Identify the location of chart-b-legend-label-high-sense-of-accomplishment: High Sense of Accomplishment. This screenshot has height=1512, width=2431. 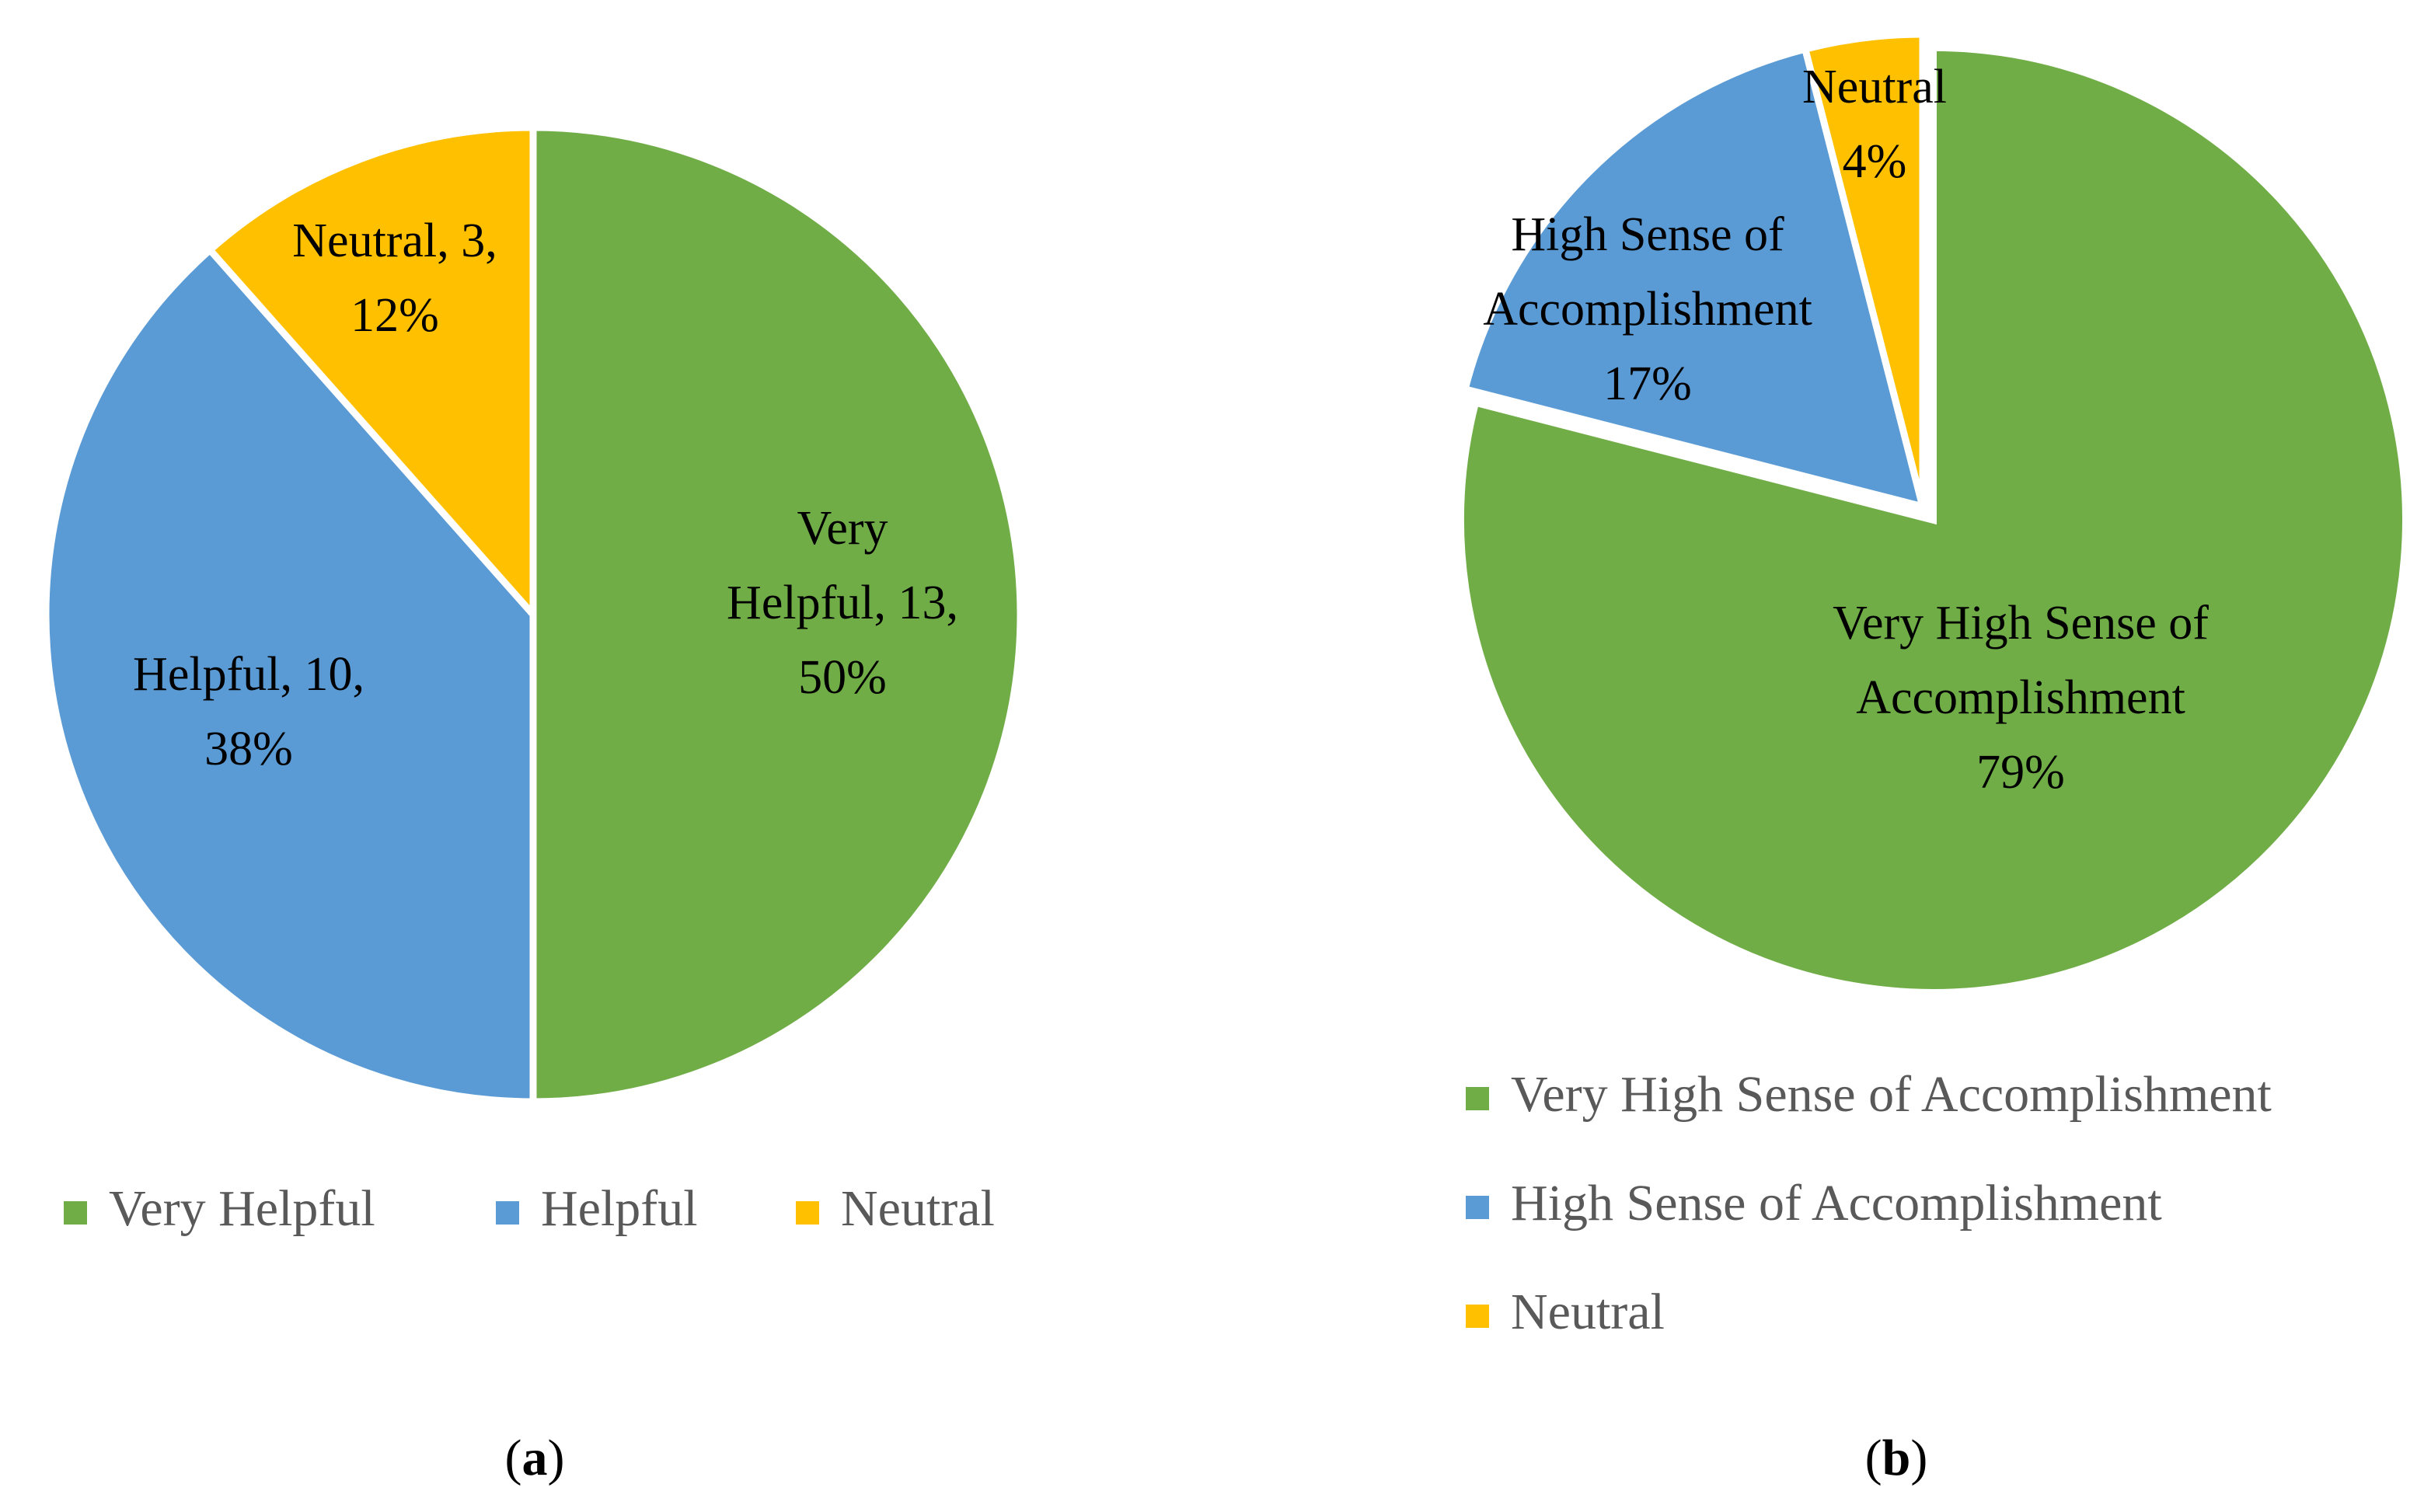
(1836, 1203).